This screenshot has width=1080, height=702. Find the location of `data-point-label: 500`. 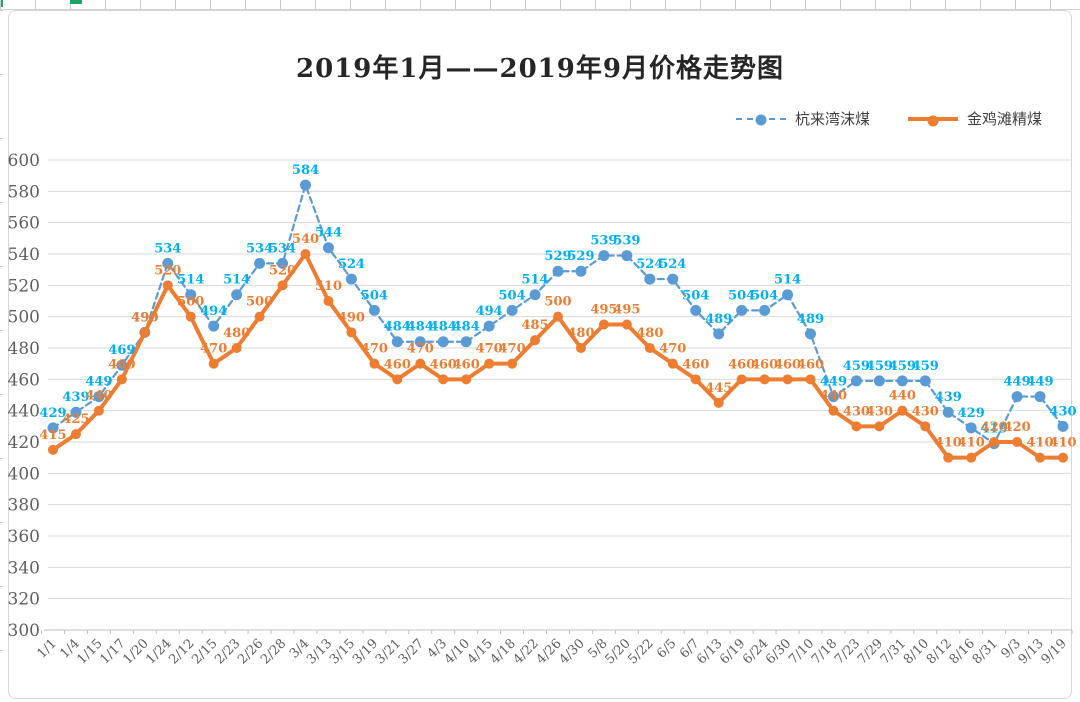

data-point-label: 500 is located at coordinates (190, 302).